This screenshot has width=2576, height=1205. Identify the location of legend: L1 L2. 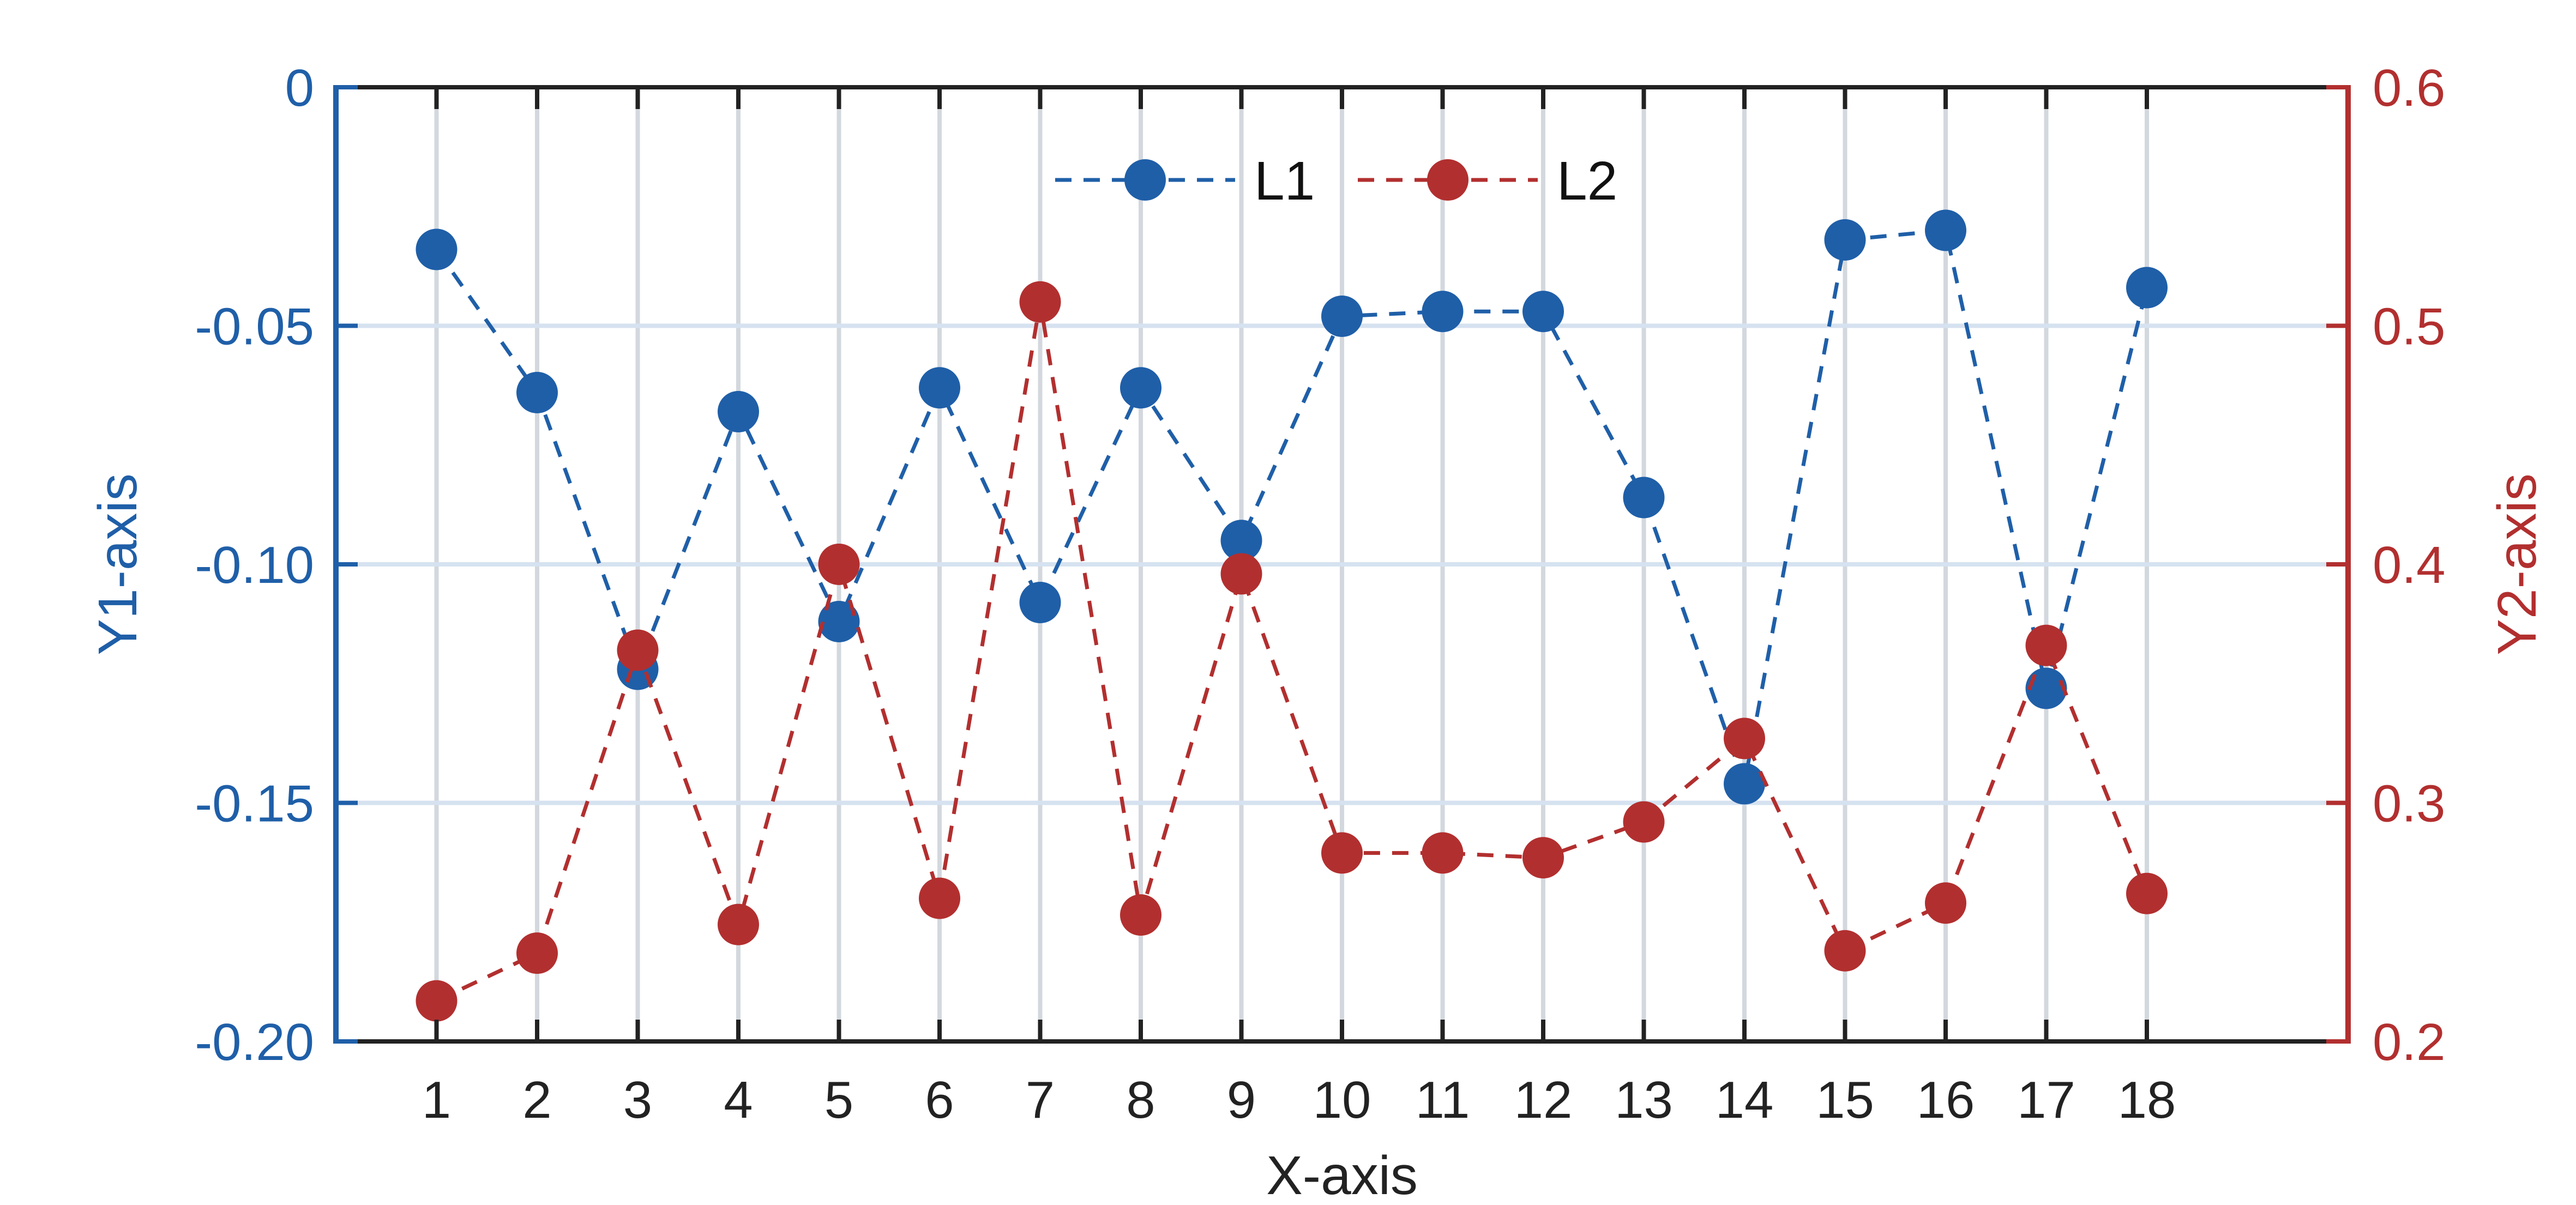
(1336, 181).